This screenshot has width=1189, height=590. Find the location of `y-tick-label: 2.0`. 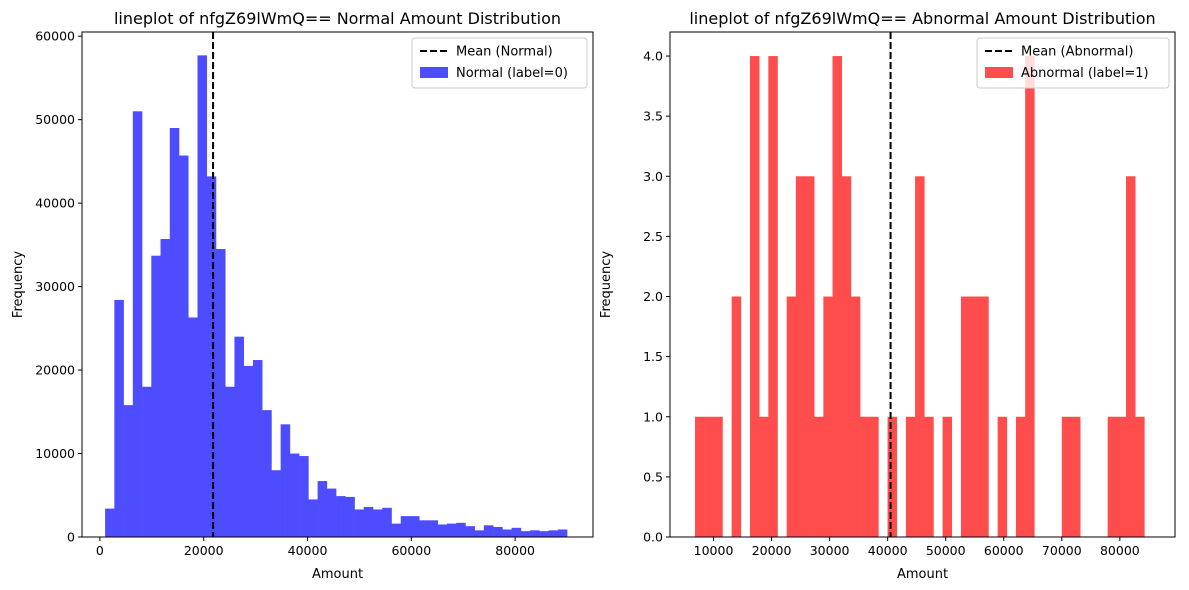

y-tick-label: 2.0 is located at coordinates (653, 296).